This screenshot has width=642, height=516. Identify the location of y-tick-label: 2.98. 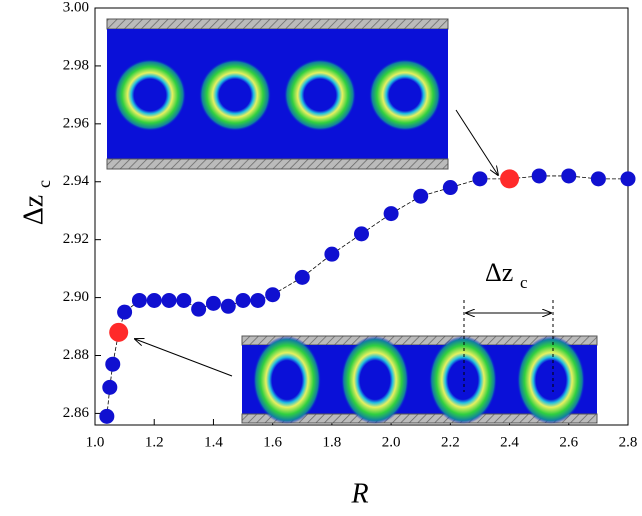
(76, 65).